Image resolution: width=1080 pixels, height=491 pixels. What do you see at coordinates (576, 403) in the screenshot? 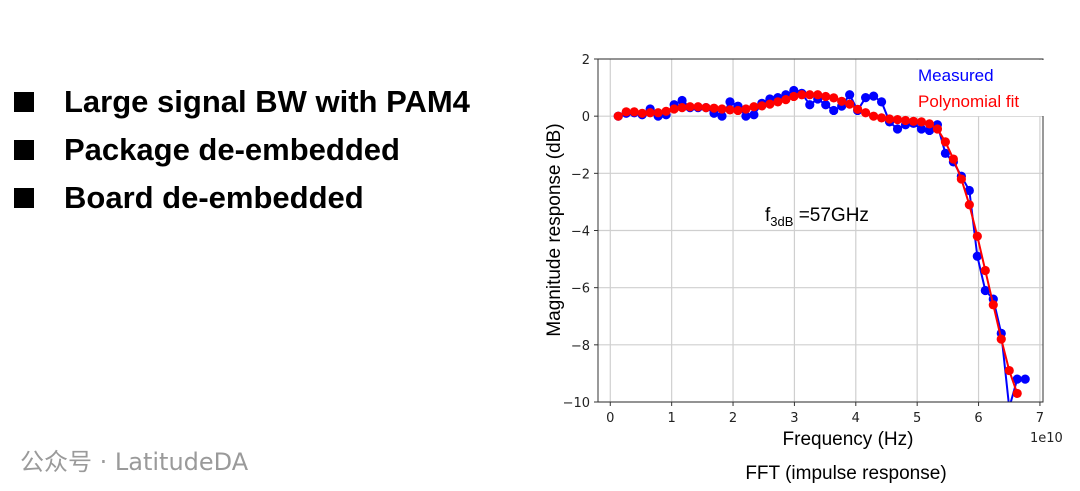
I see `y-tick-label: −10` at bounding box center [576, 403].